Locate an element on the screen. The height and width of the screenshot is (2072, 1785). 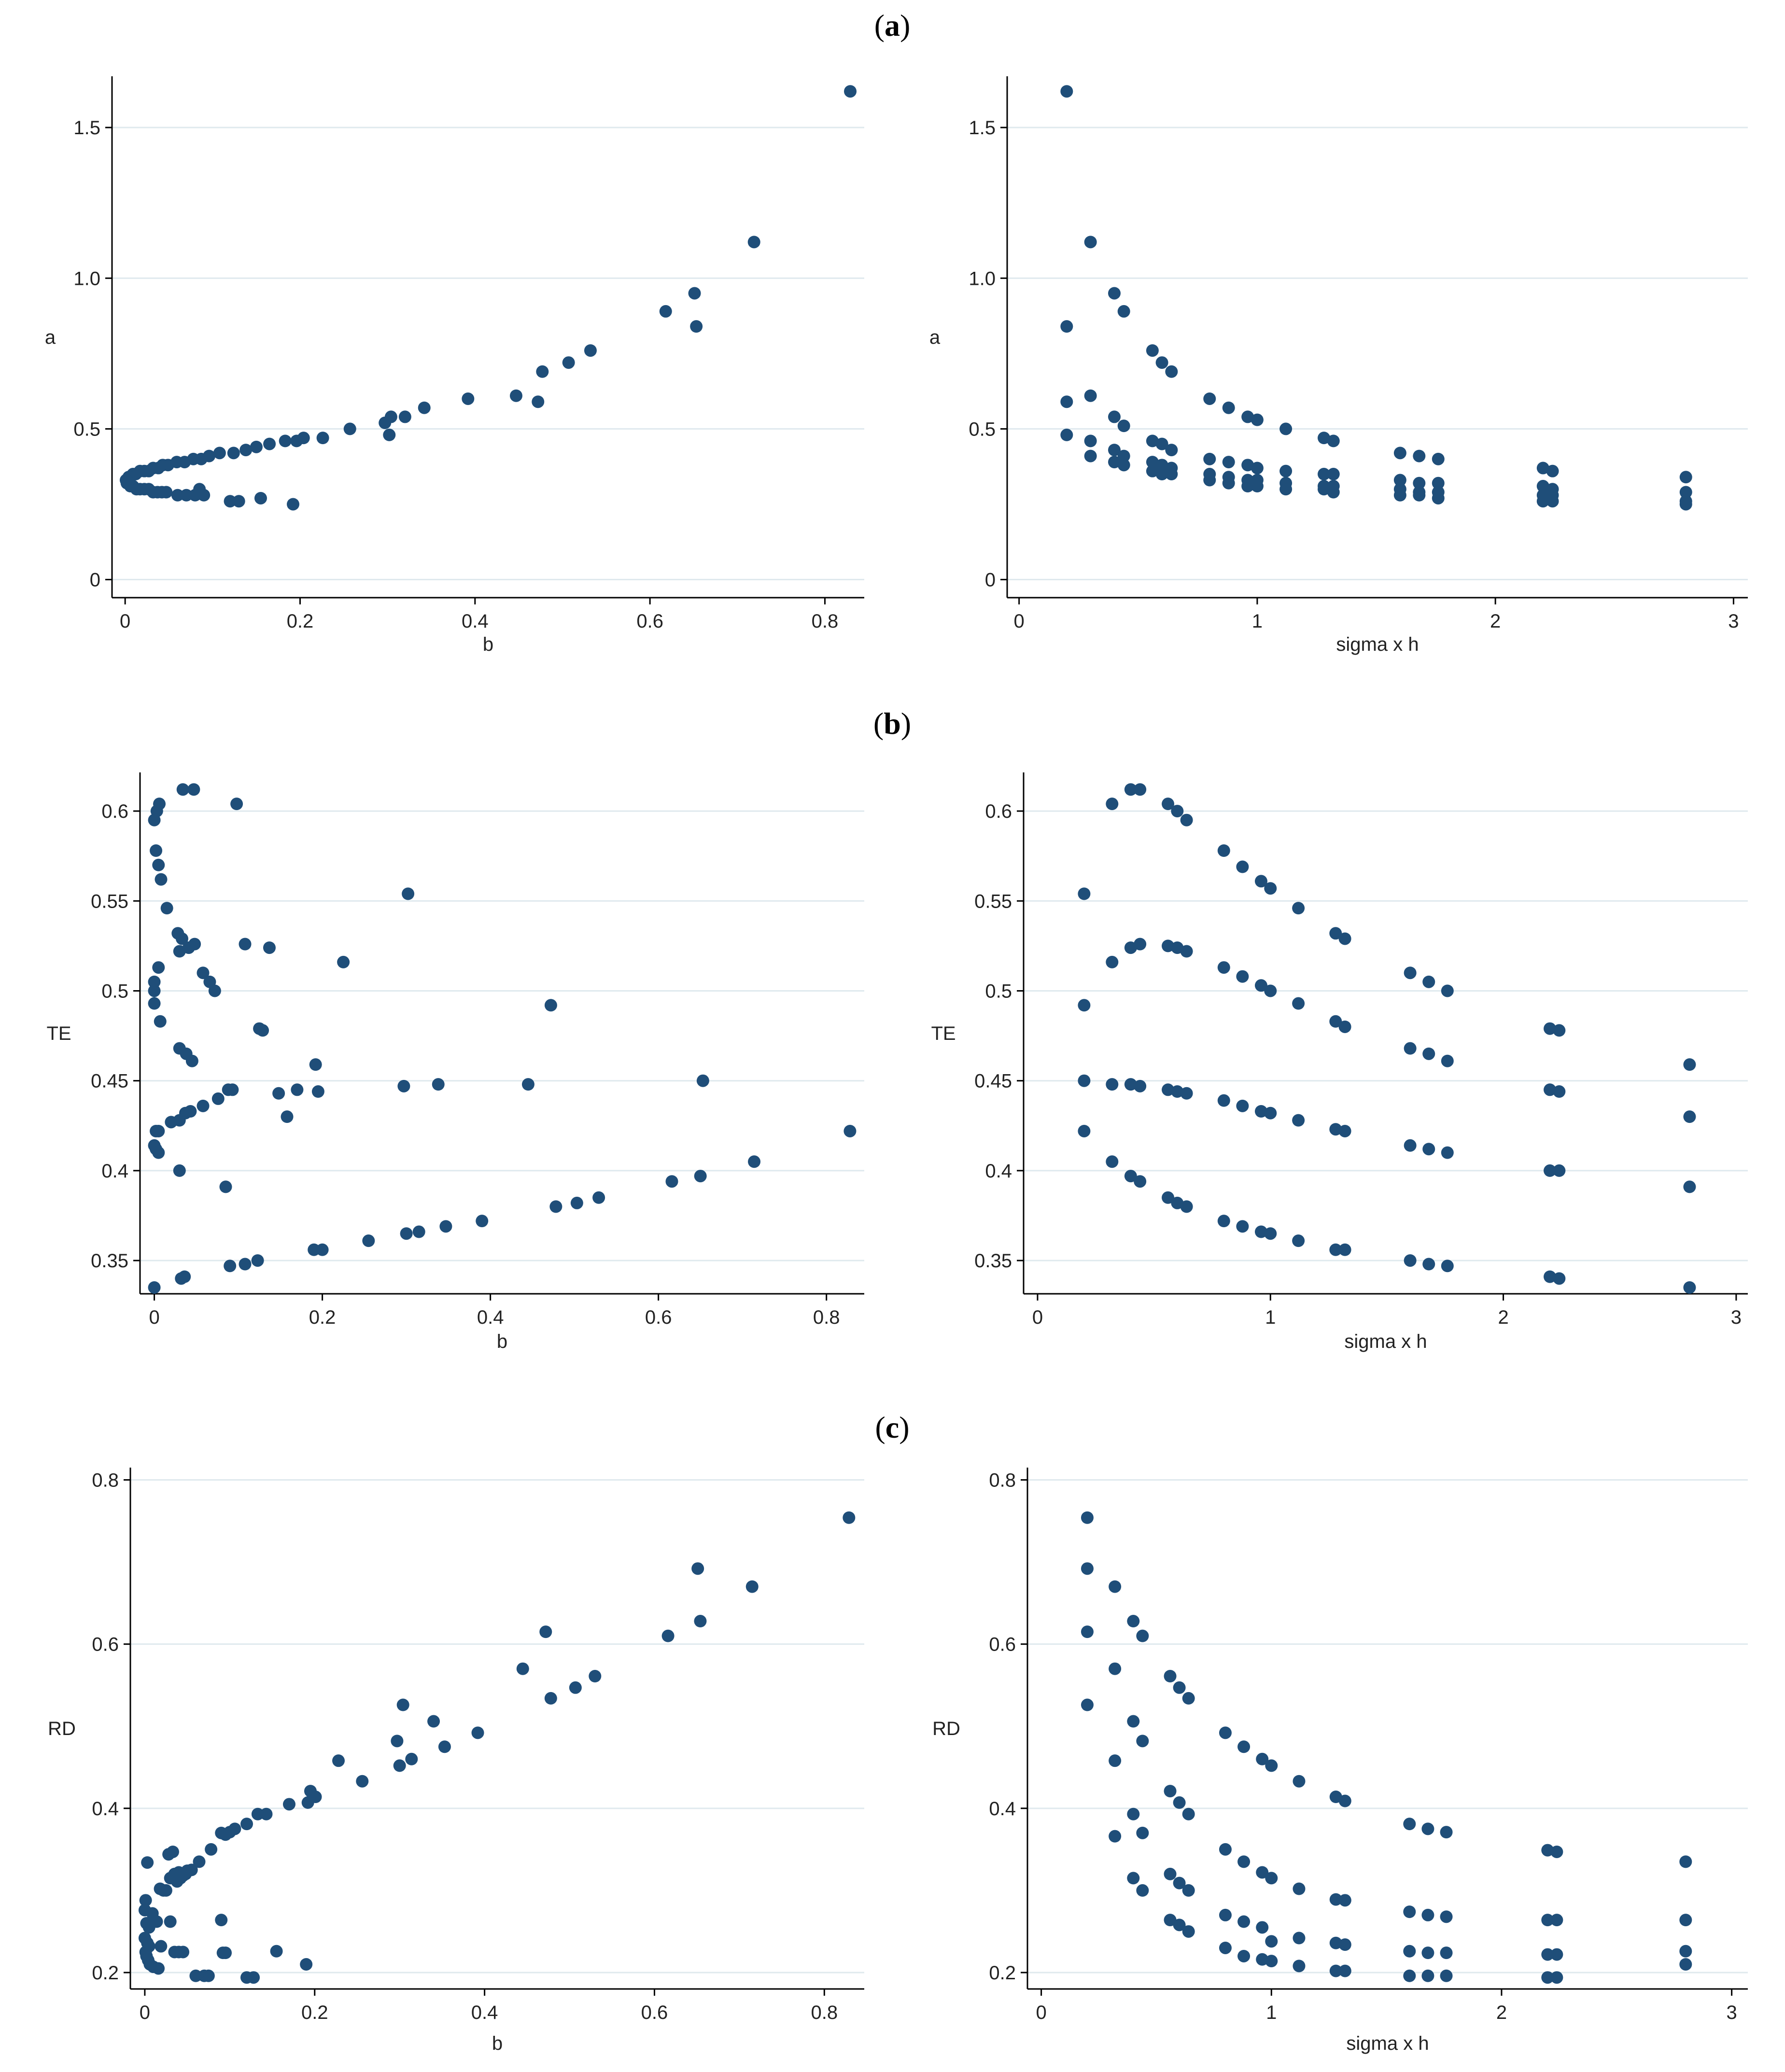
y-tick-label: 0.2 is located at coordinates (1003, 1973).